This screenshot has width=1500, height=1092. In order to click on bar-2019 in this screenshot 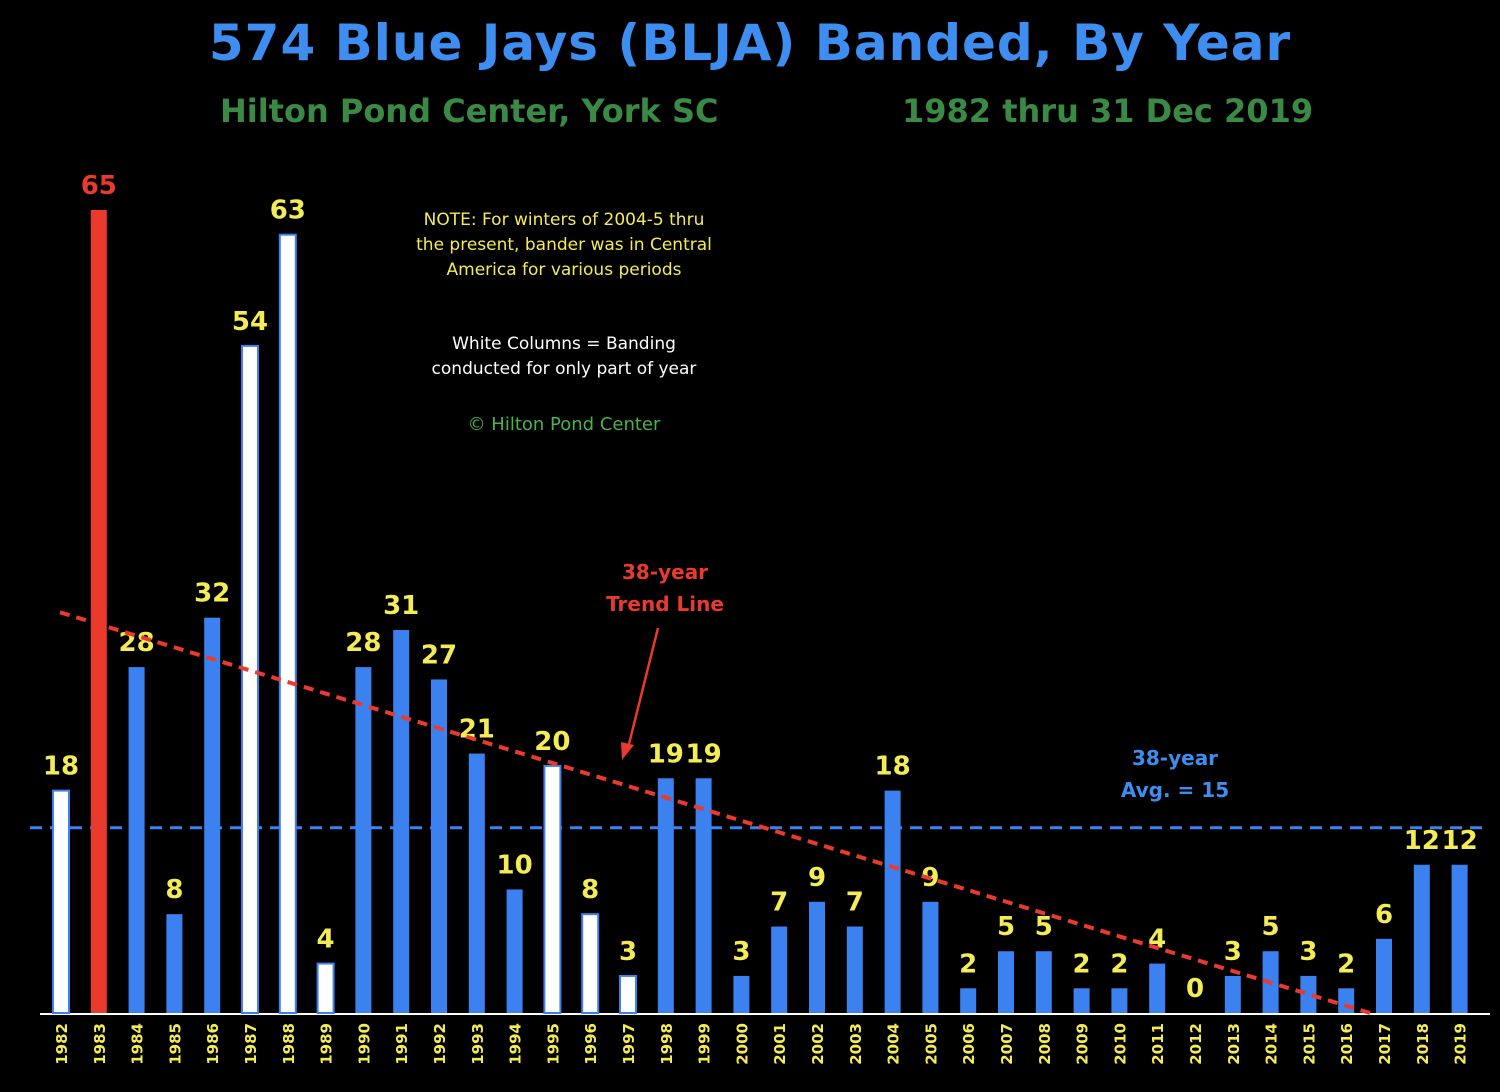, I will do `click(1459, 938)`.